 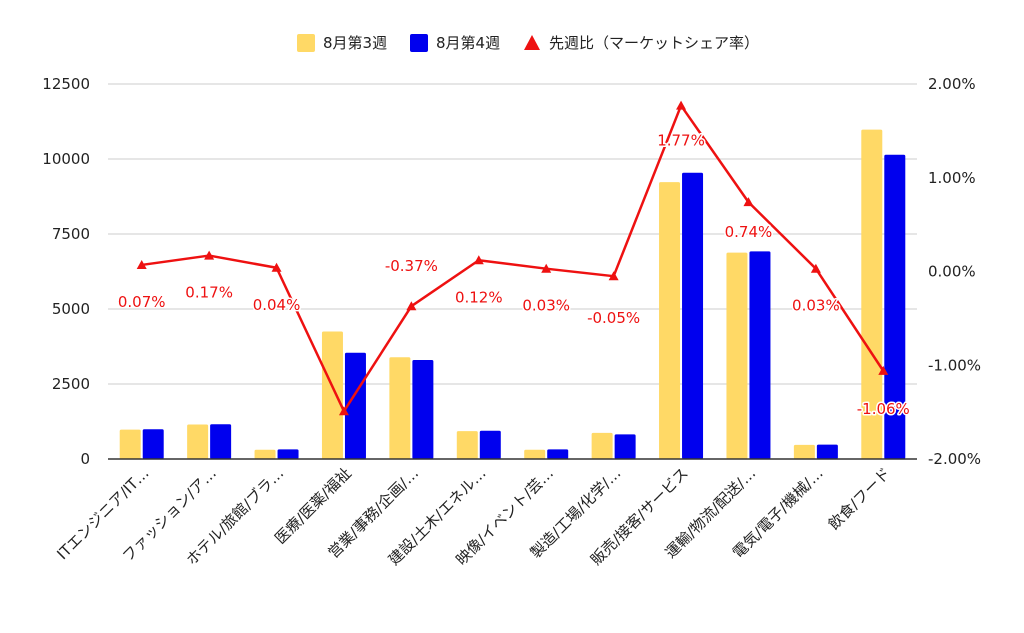 I want to click on legend-label: 8月第4週, so click(x=468, y=43).